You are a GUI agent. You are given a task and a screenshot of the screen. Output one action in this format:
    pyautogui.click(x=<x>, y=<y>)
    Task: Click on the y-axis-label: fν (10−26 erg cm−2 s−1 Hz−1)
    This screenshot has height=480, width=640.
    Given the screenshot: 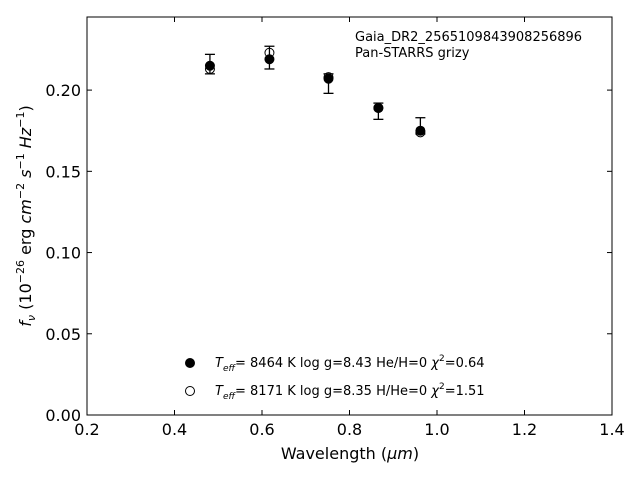 What is the action you would take?
    pyautogui.click(x=26, y=215)
    